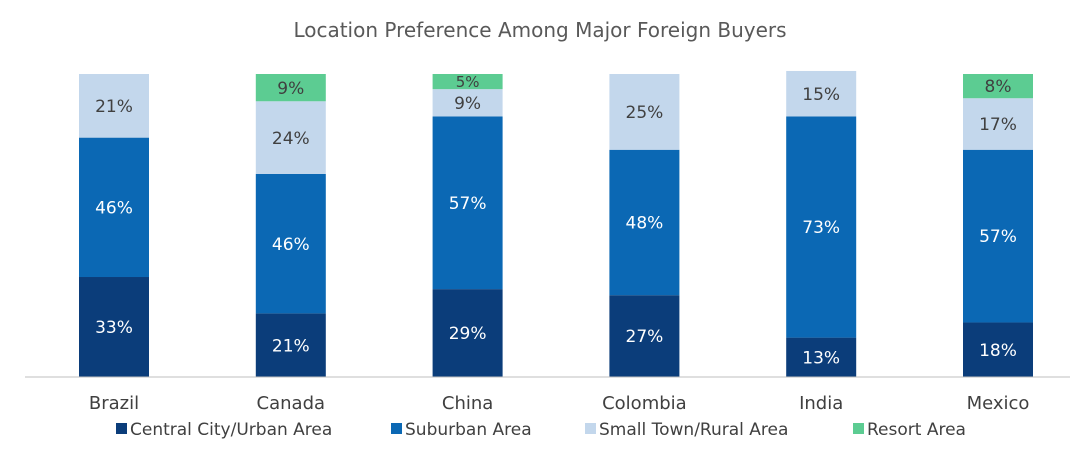  Describe the element at coordinates (231, 430) in the screenshot. I see `legend-label: Central City/Urban Area` at that location.